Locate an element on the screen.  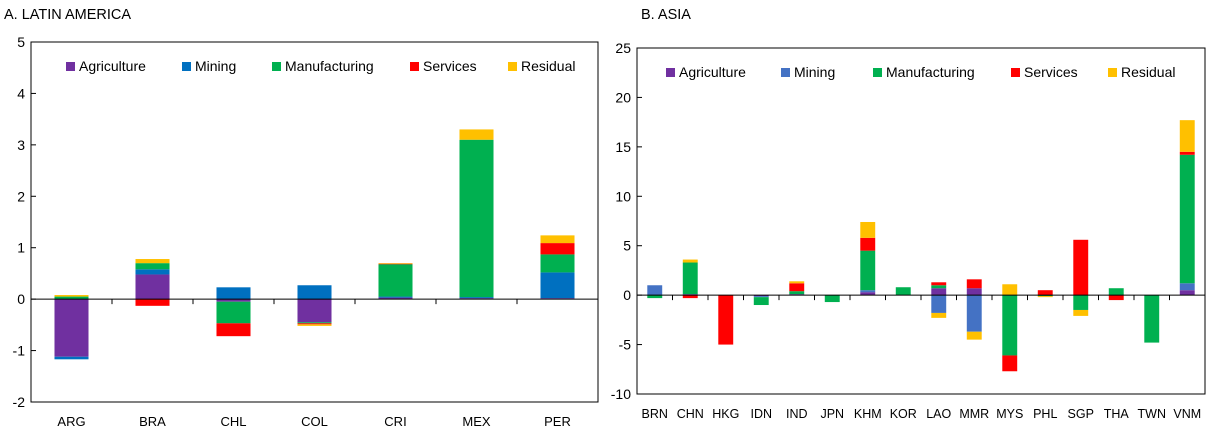
x-tick-label: JPN is located at coordinates (832, 414).